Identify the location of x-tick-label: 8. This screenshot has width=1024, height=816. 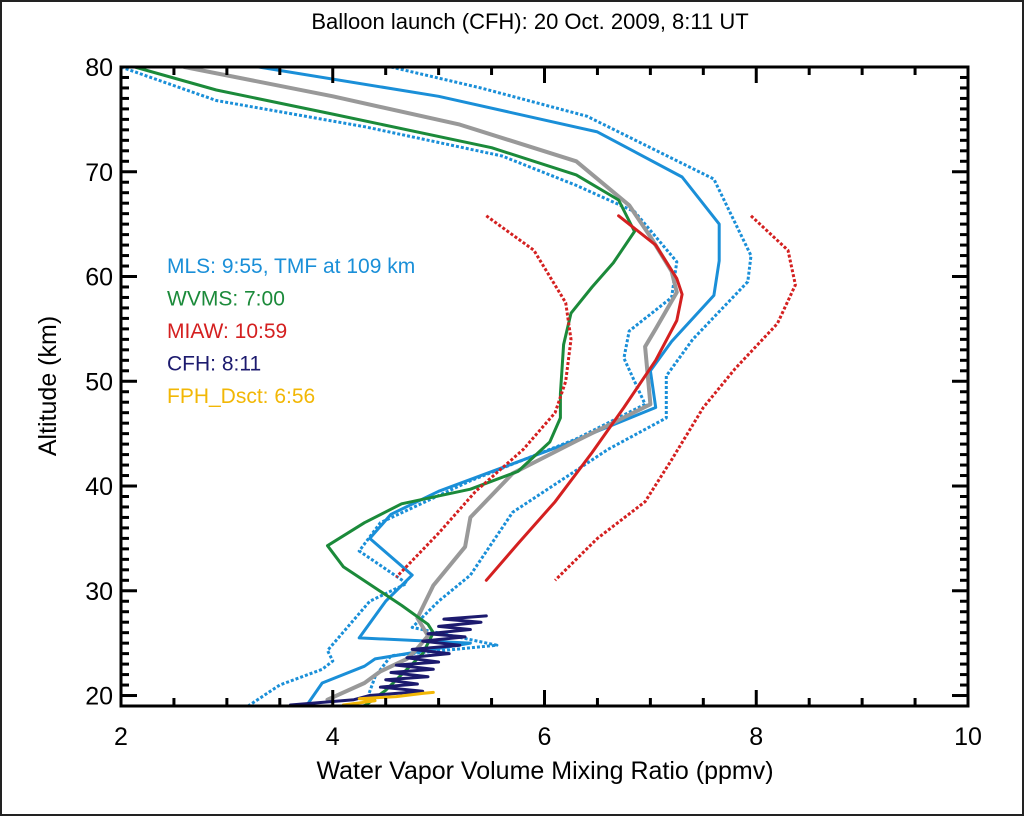
(756, 737).